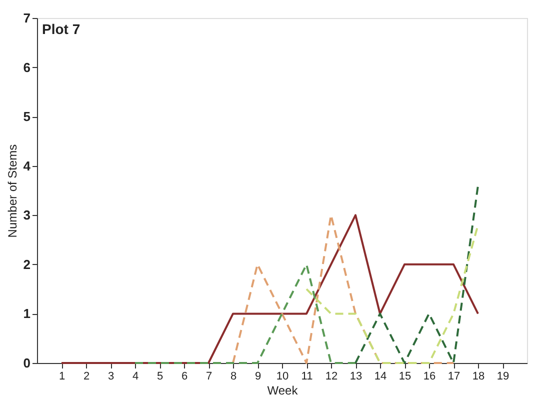  Describe the element at coordinates (86, 376) in the screenshot. I see `x-tick-label: 2` at that location.